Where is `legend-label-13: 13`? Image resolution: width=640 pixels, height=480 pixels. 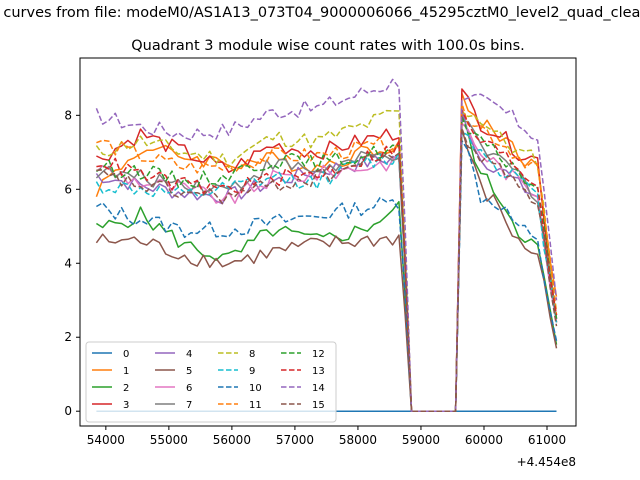 legend-label-13: 13 is located at coordinates (318, 371).